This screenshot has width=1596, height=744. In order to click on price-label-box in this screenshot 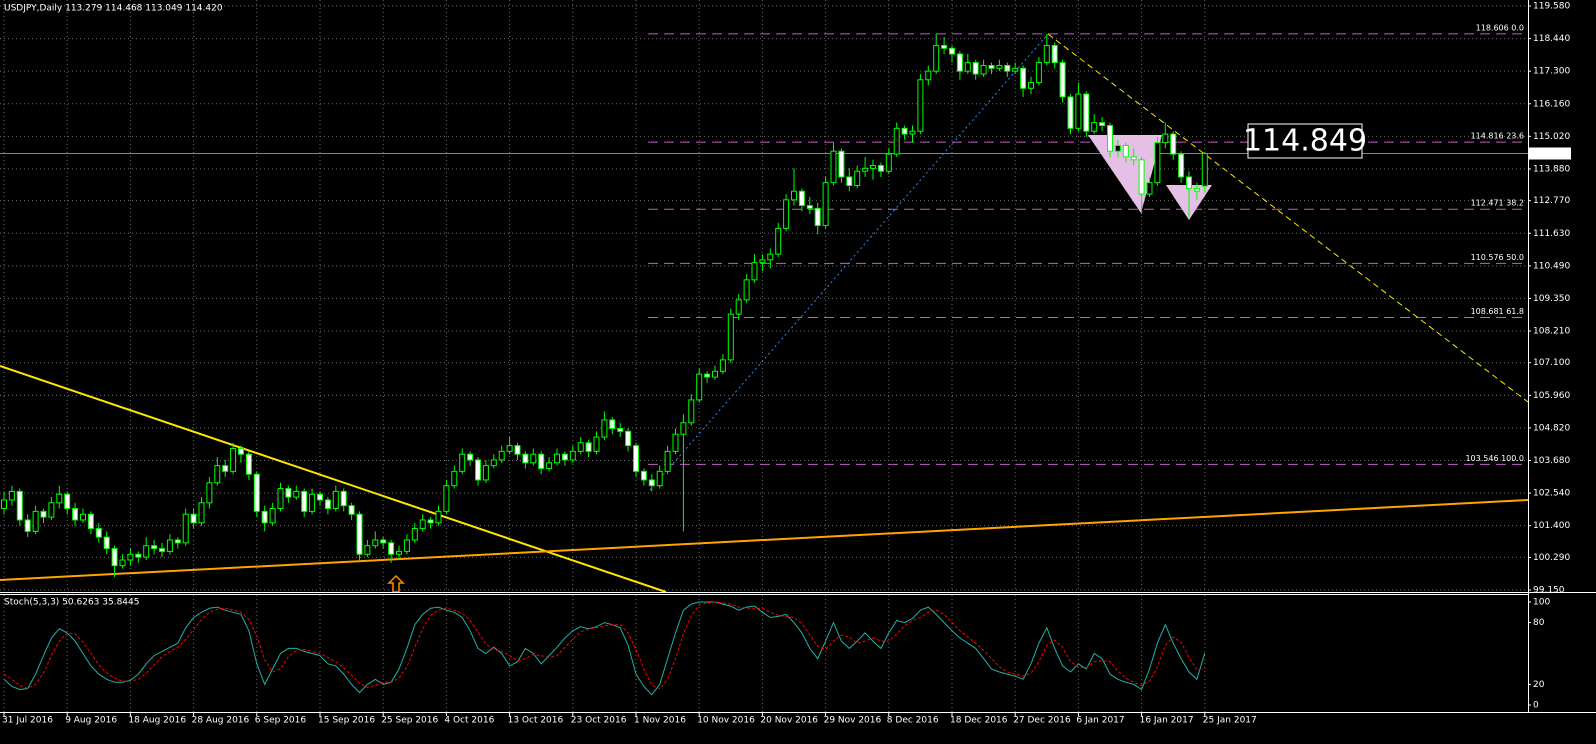, I will do `click(1305, 141)`.